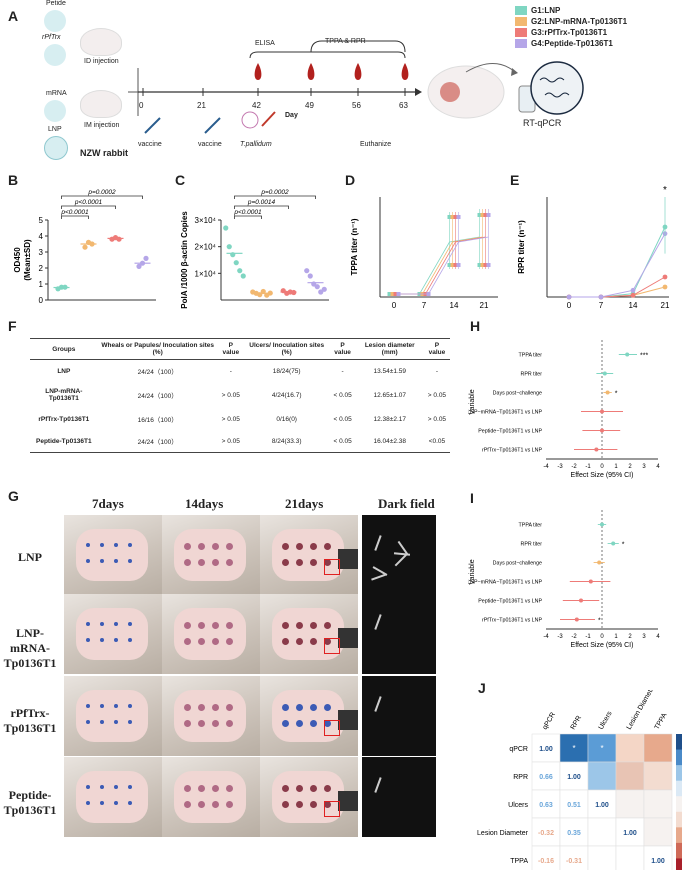  What do you see at coordinates (350, 180) in the screenshot?
I see `panel-label-d: D` at bounding box center [350, 180].